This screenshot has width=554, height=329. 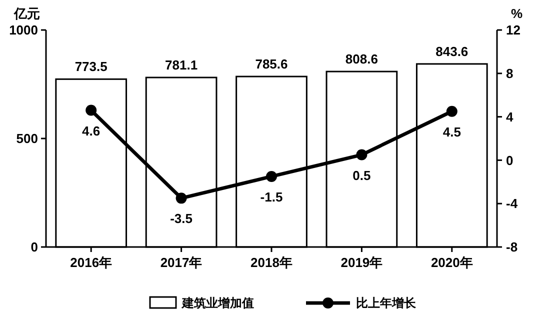 What do you see at coordinates (271, 262) in the screenshot?
I see `x-tick-label: 2018年` at bounding box center [271, 262].